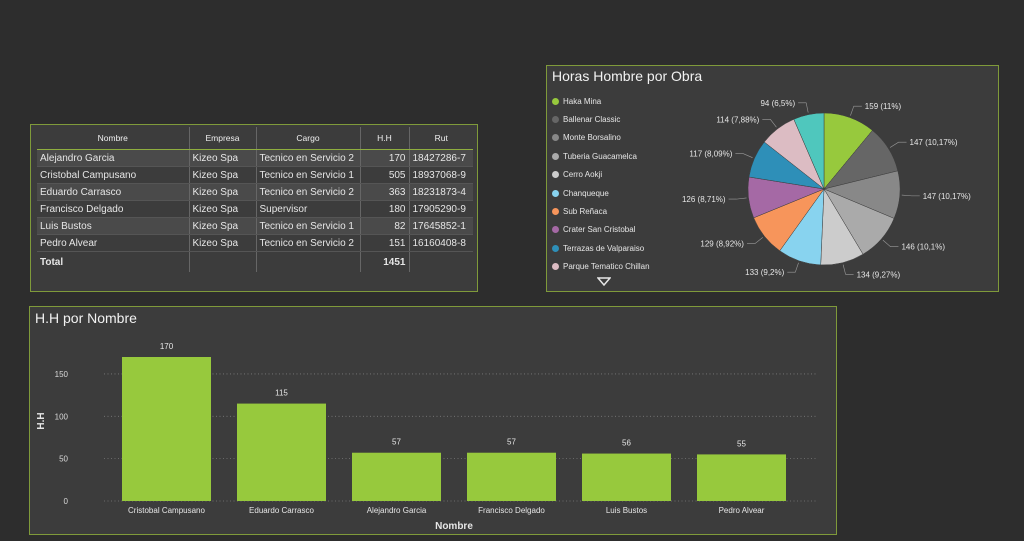 This screenshot has height=541, width=1024. What do you see at coordinates (385, 209) in the screenshot?
I see `cell-hh: 180` at bounding box center [385, 209].